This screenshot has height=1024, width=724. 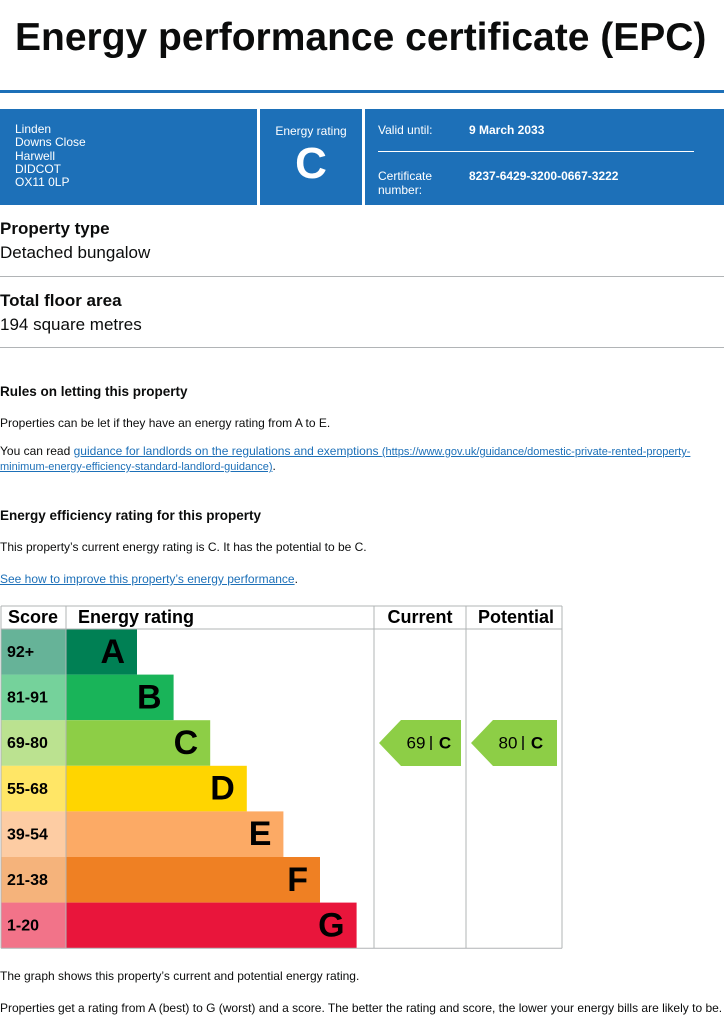 What do you see at coordinates (33, 617) in the screenshot?
I see `column-header: Score` at bounding box center [33, 617].